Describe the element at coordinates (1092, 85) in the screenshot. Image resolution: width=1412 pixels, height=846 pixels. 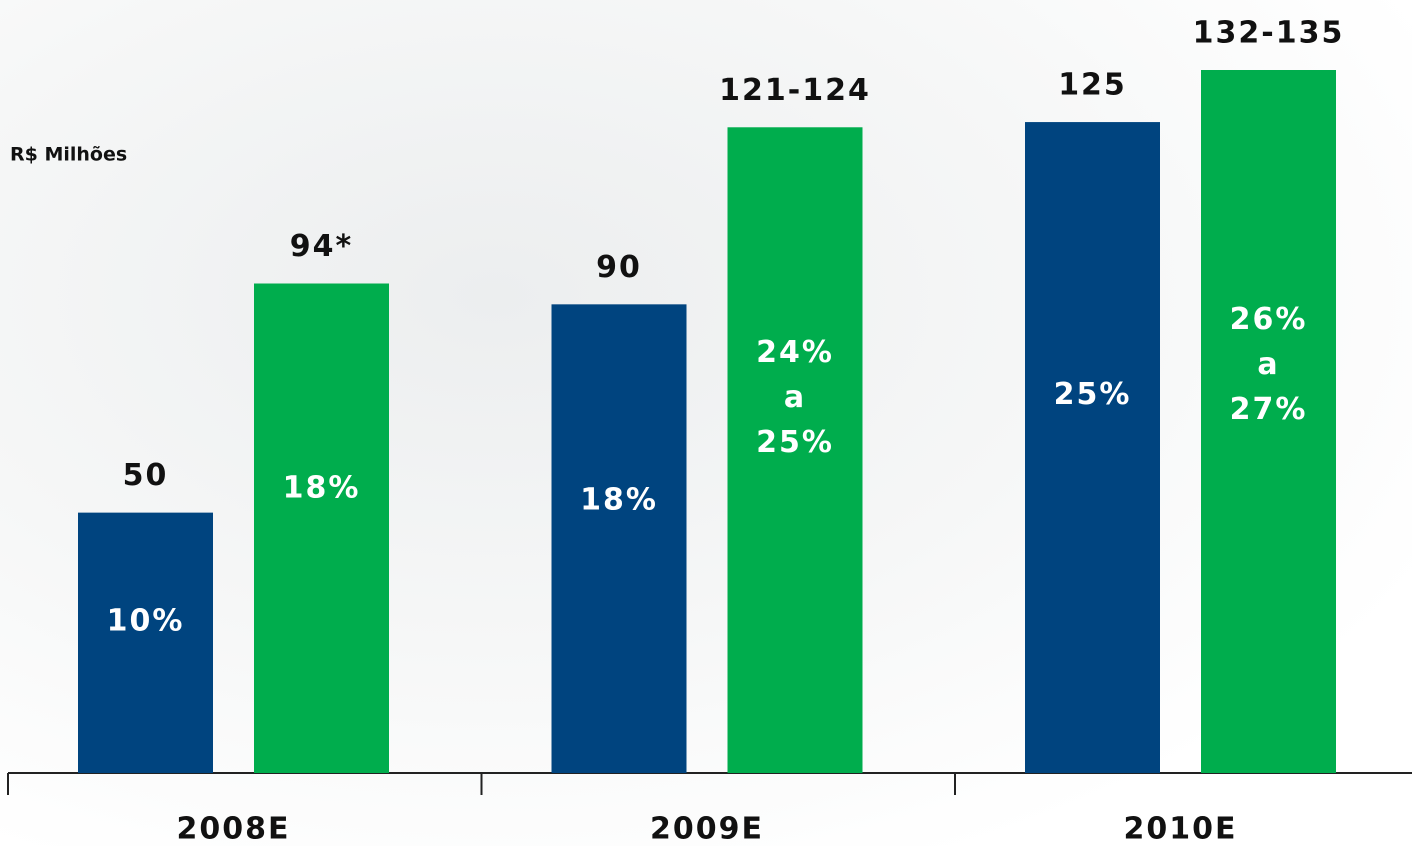
I see `value-label: 125` at that location.